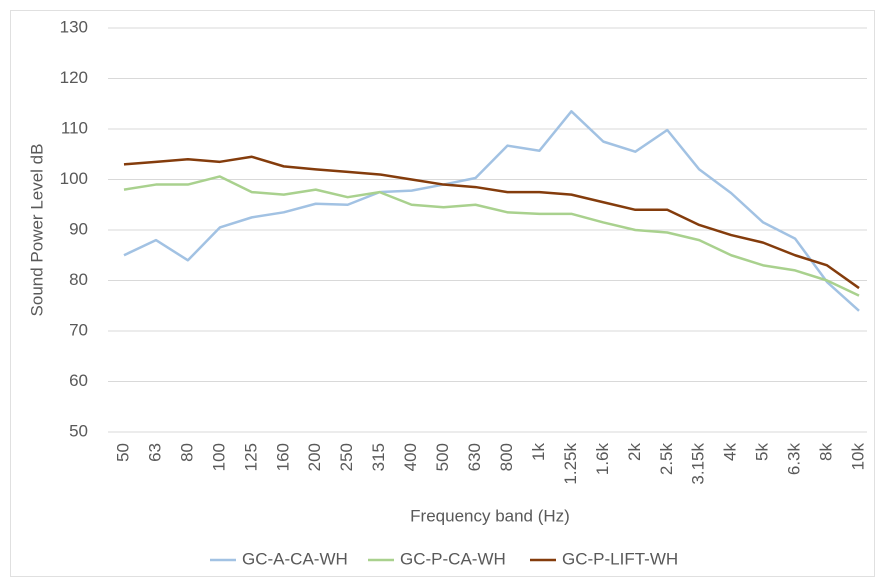 The width and height of the screenshot is (875, 578). Describe the element at coordinates (620, 558) in the screenshot. I see `legend-label: GC-P-LIFT-WH` at that location.